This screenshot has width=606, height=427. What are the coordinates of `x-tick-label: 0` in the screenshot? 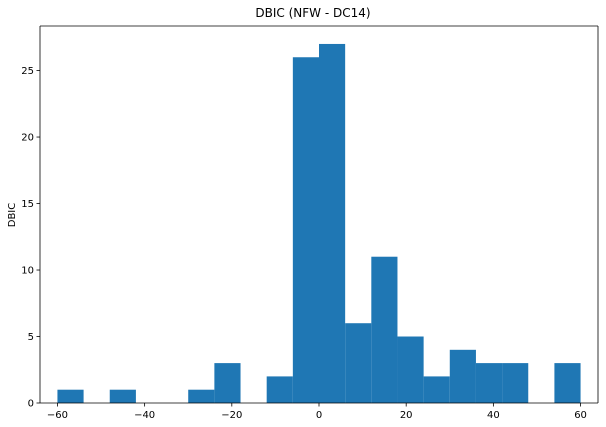 It's located at (319, 415).